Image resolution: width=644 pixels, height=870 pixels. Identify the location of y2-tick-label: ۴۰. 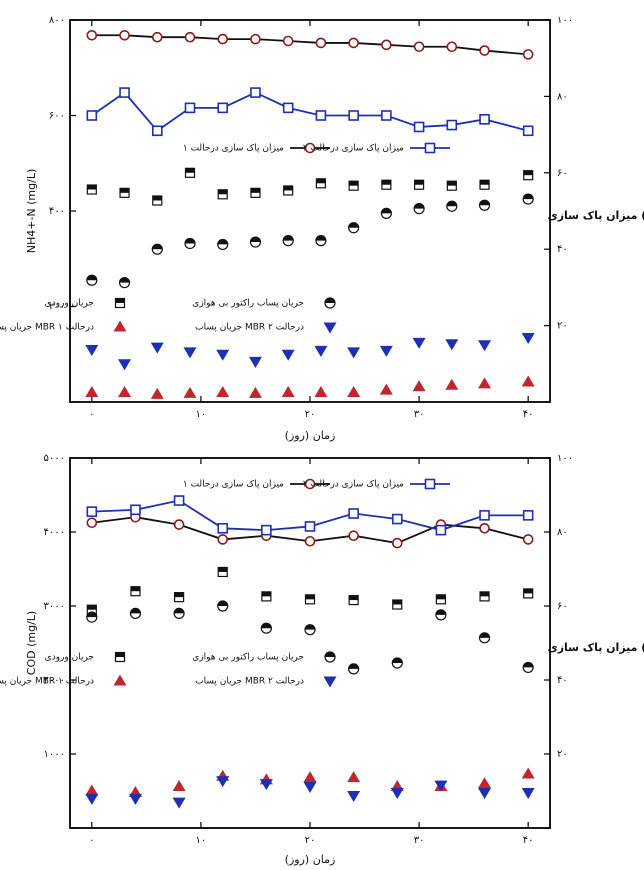
(562, 680).